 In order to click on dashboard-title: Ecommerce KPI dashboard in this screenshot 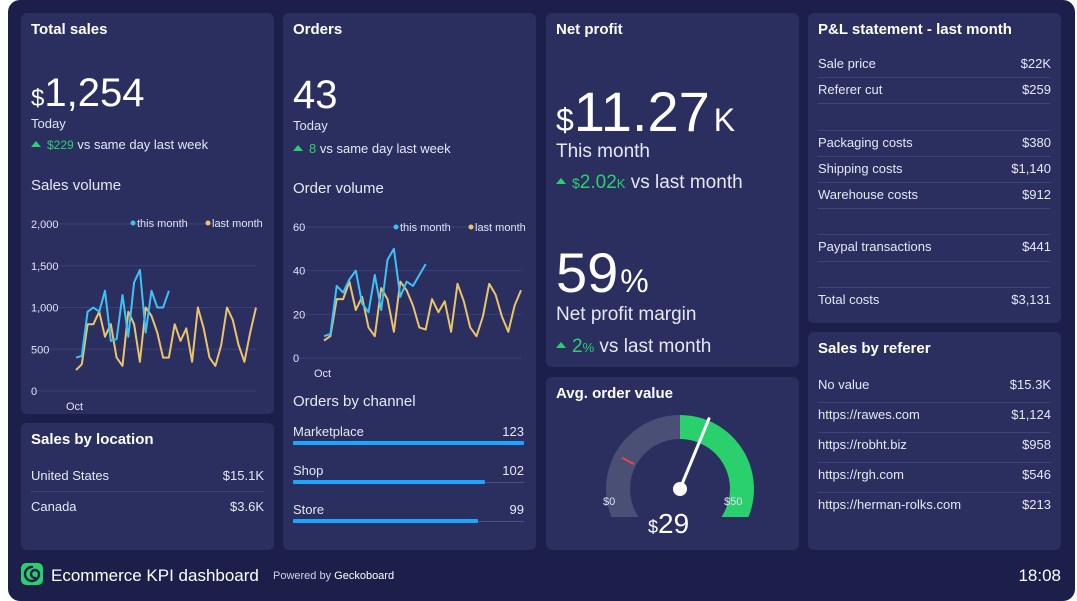, I will do `click(155, 575)`.